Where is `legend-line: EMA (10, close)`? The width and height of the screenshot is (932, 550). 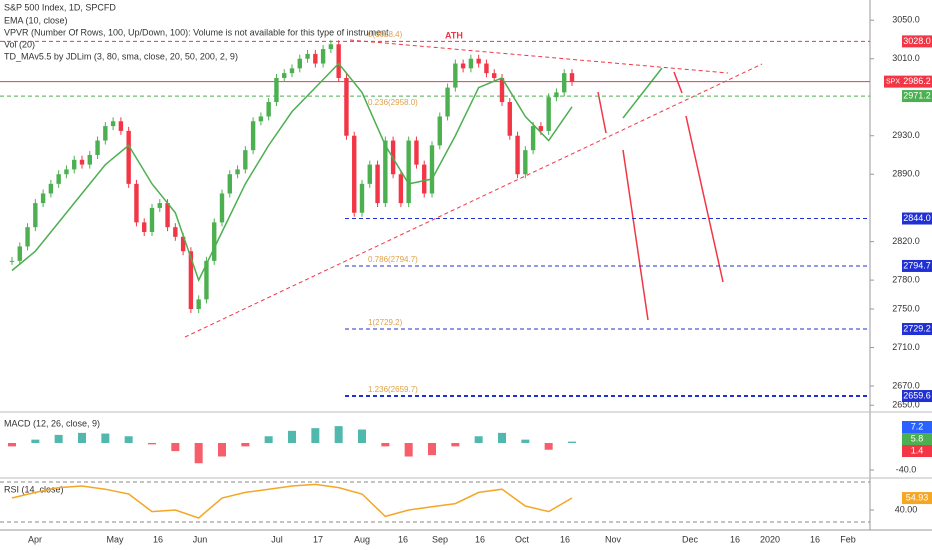 legend-line: EMA (10, close) is located at coordinates (36, 20).